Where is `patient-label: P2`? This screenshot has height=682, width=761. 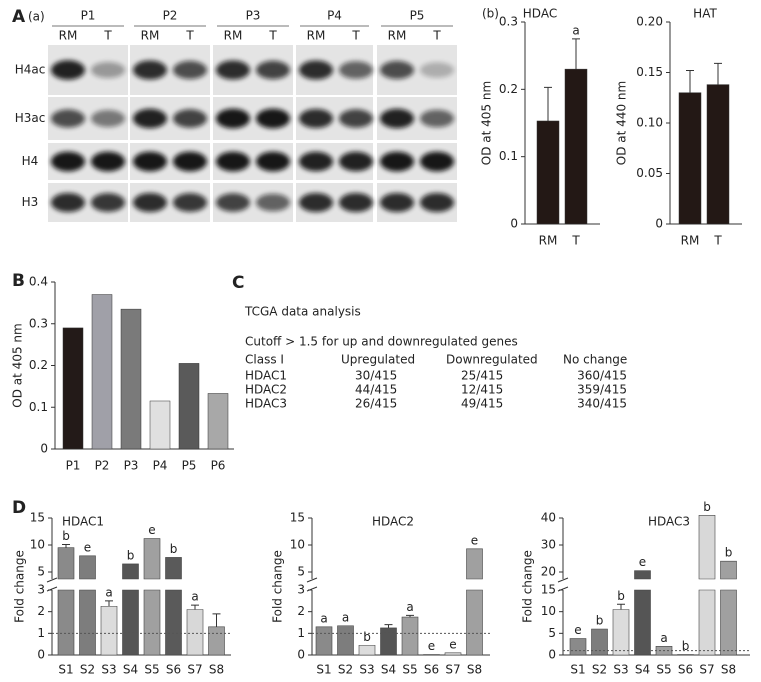 patient-label: P2 is located at coordinates (170, 16).